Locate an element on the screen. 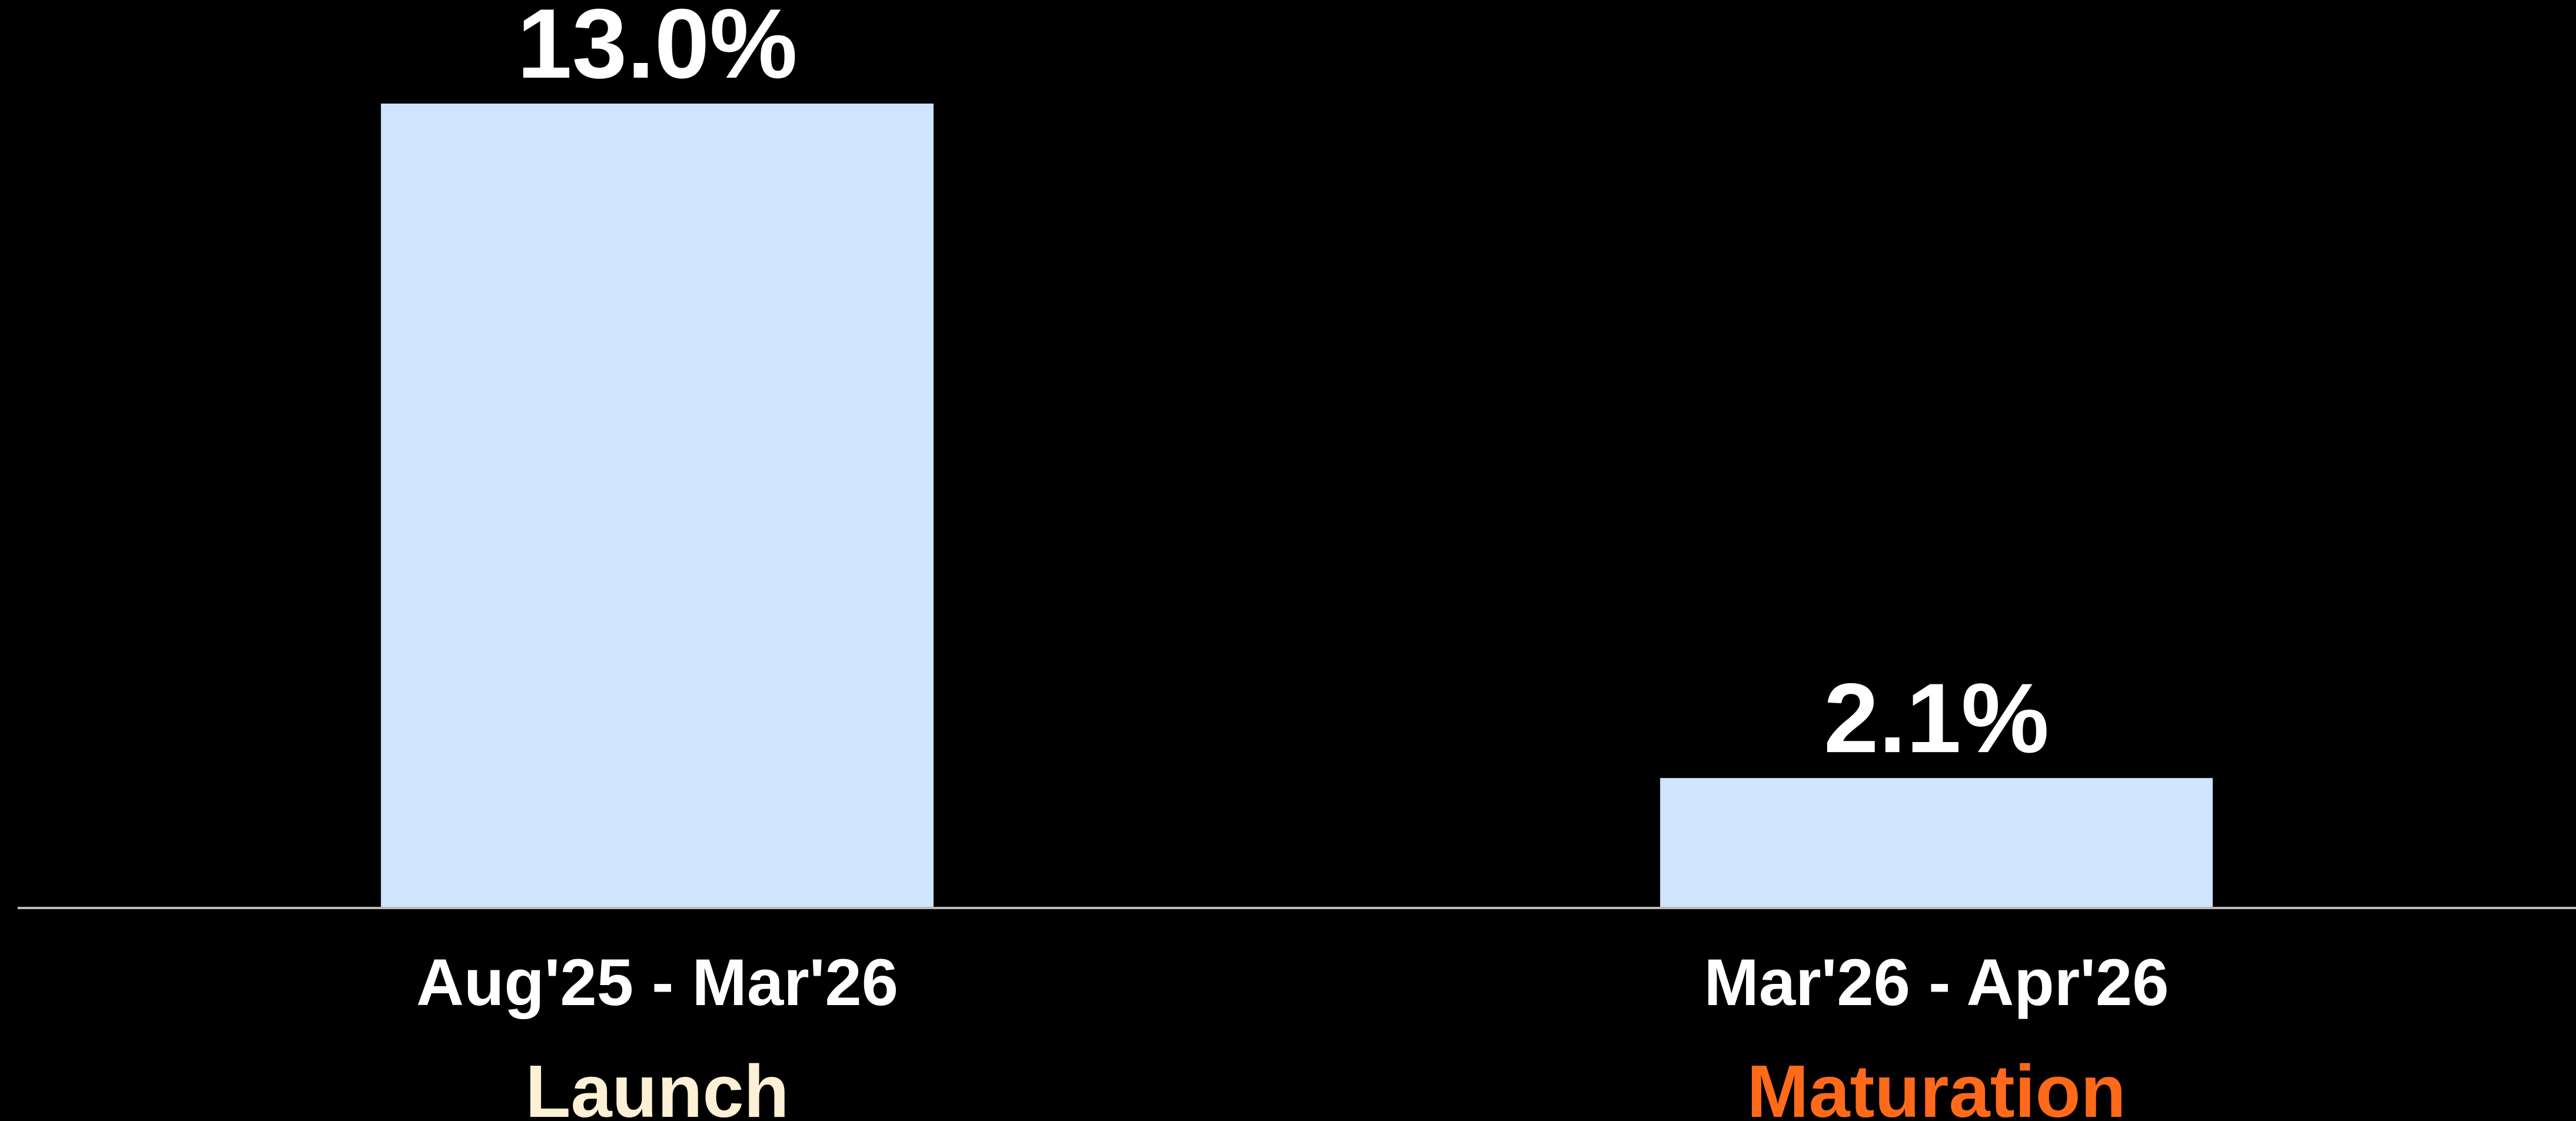 This screenshot has width=2576, height=1121. bar is located at coordinates (1936, 843).